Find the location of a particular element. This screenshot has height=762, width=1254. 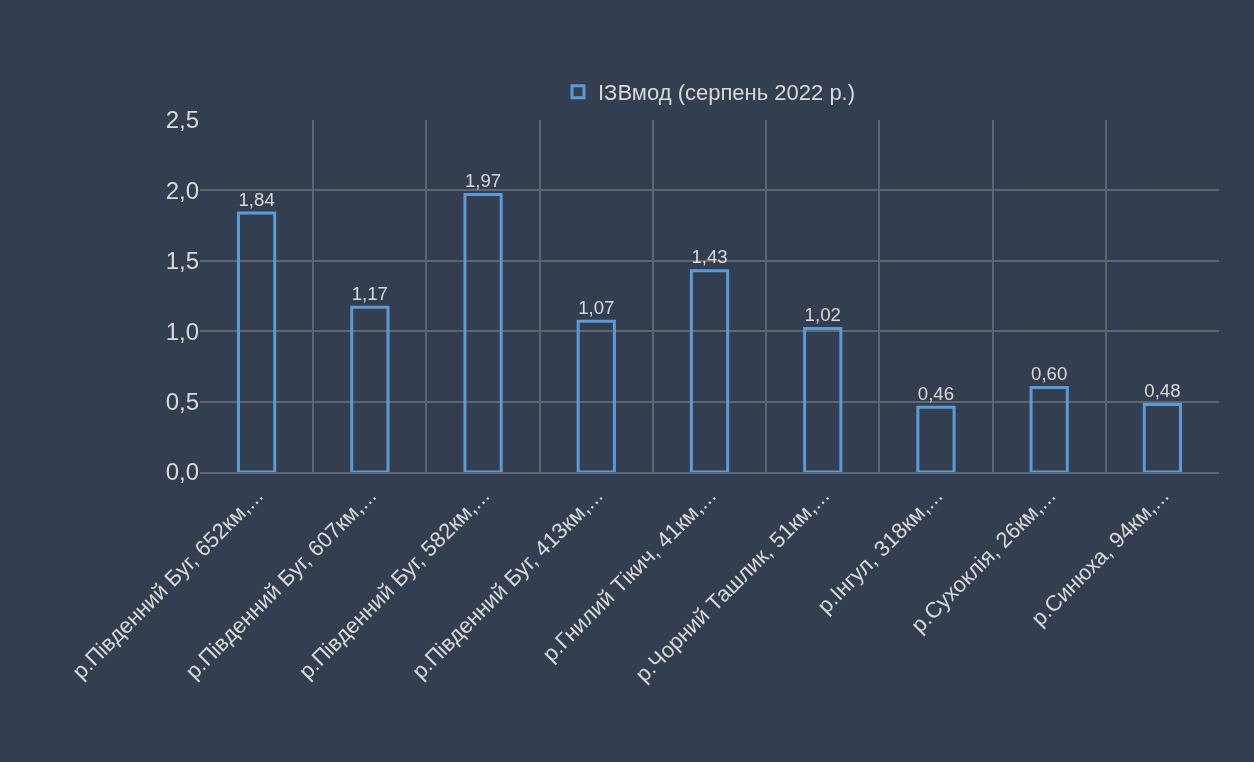

y-tick-label: 2,5 is located at coordinates (182, 120).